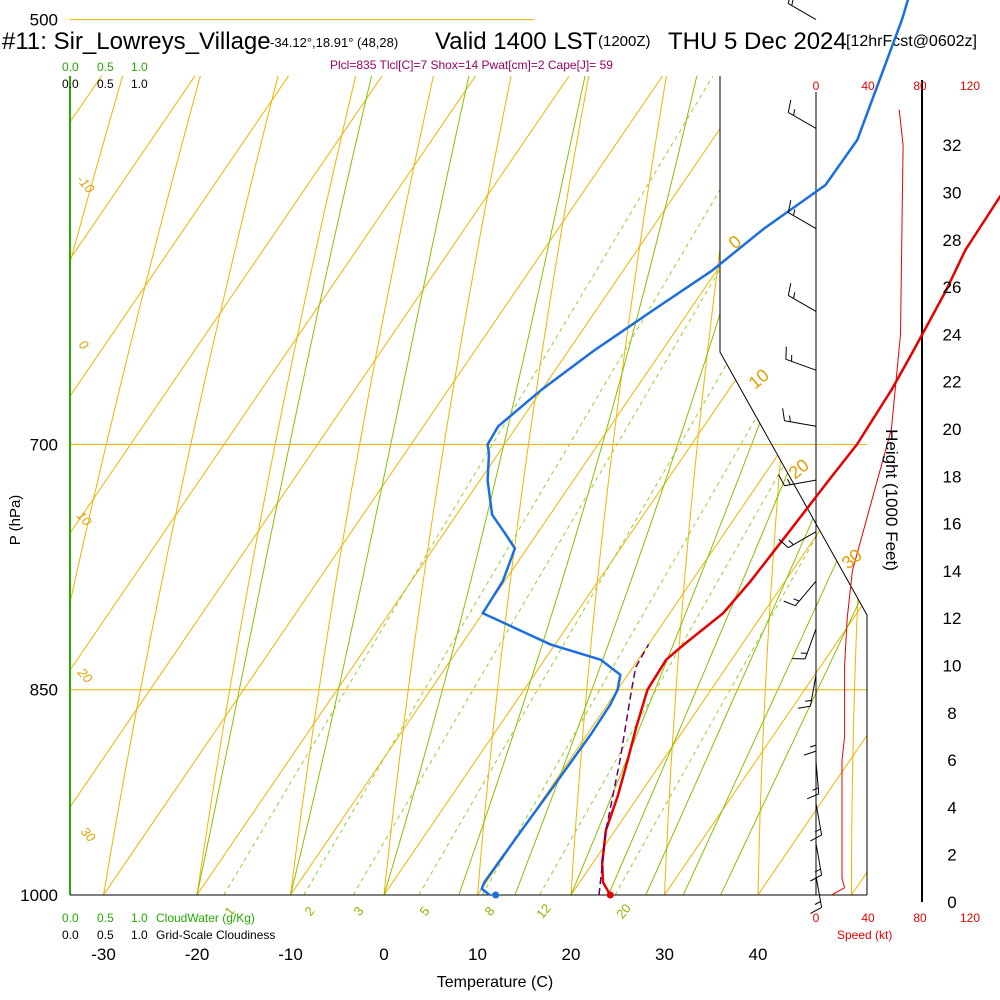 The image size is (1000, 1000). What do you see at coordinates (951, 855) in the screenshot?
I see `height-tick-label: 2` at bounding box center [951, 855].